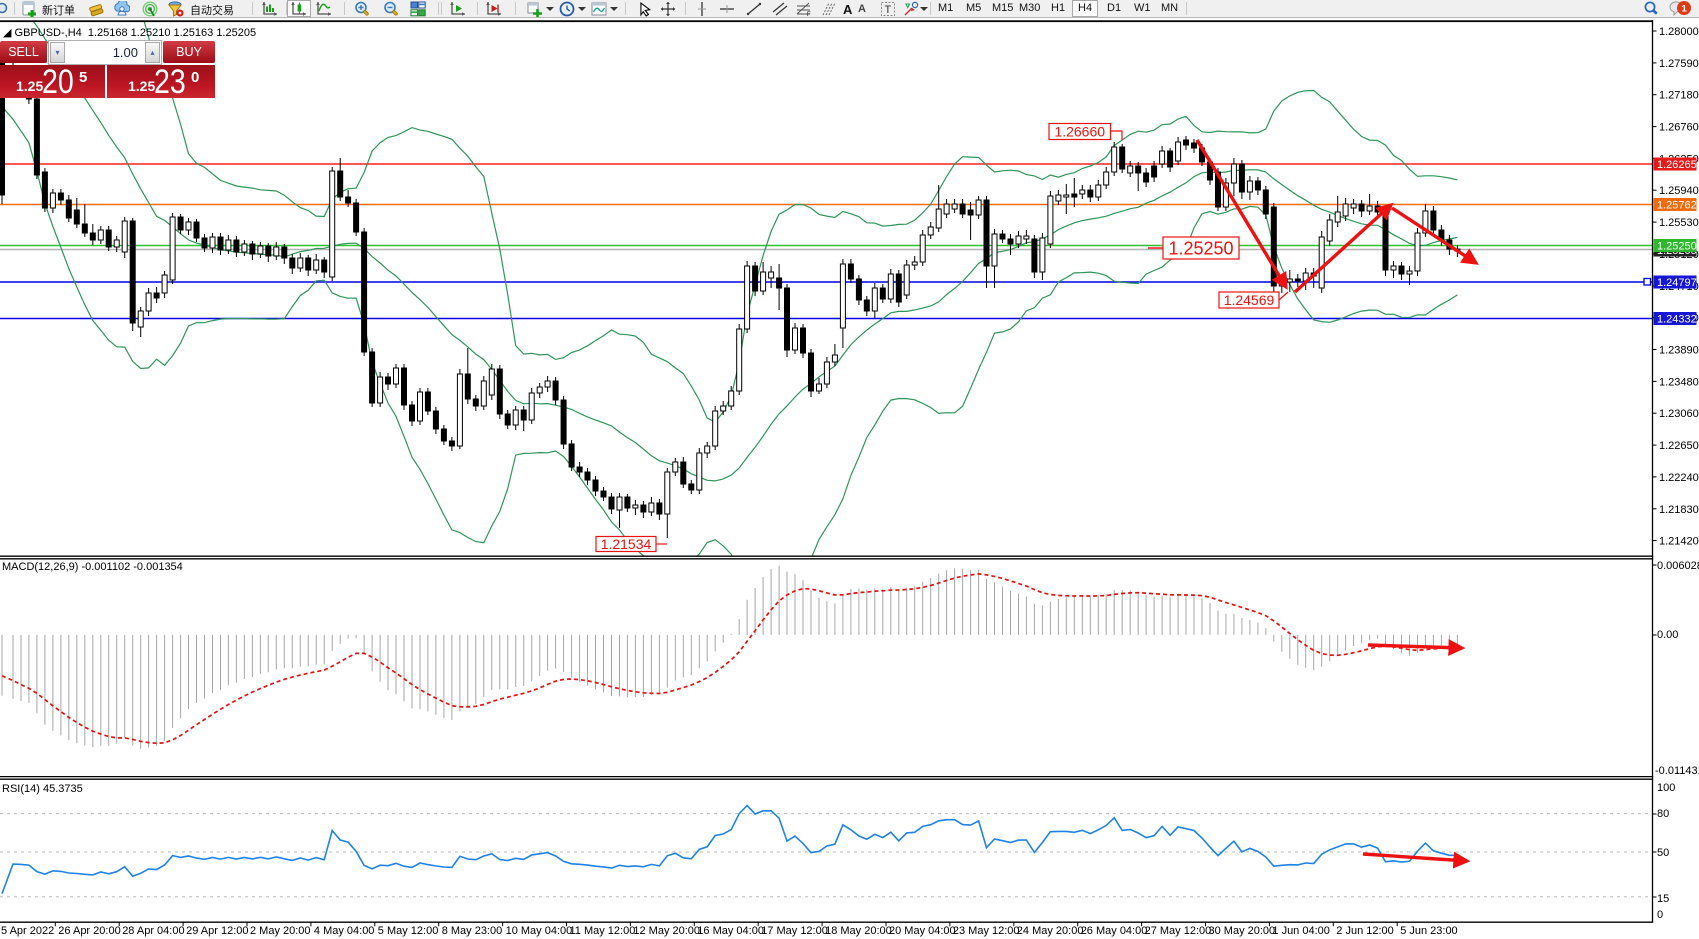 This screenshot has width=1699, height=939. Describe the element at coordinates (472, 931) in the screenshot. I see `svg-text: 8 May 23:00` at that location.